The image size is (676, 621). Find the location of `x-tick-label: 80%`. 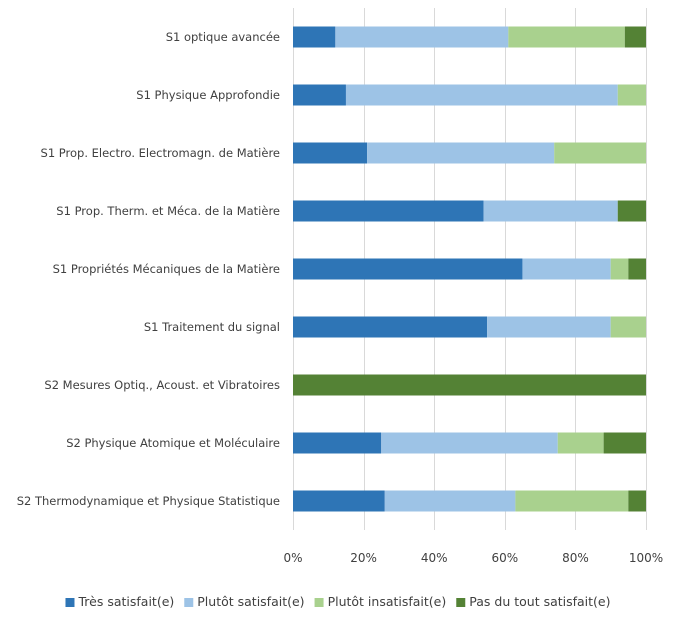

x-tick-label: 80% is located at coordinates (575, 558).